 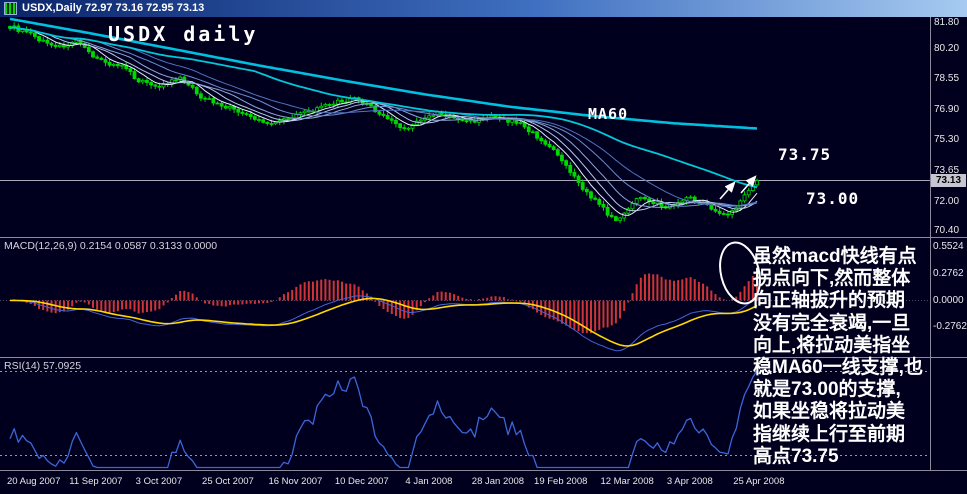 What do you see at coordinates (113, 8) in the screenshot?
I see `window-title: USDX,Daily 72.97 73.16 72.95 73.13` at bounding box center [113, 8].